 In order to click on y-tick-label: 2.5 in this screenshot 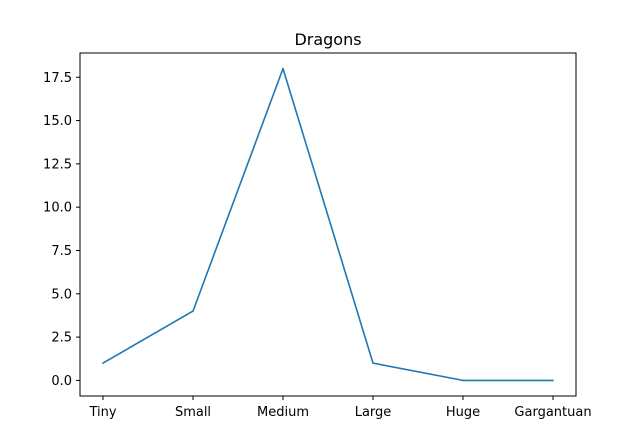, I will do `click(61, 338)`.